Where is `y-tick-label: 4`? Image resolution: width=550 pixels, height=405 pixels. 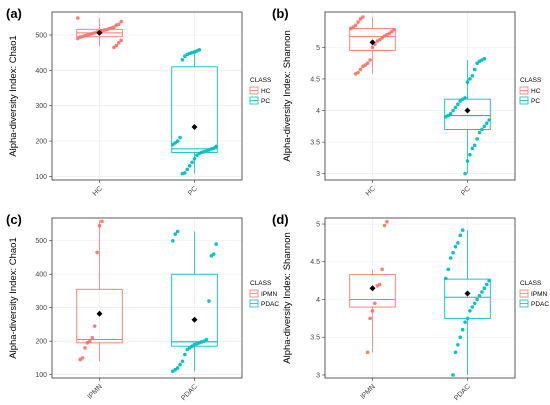
y-tick-label: 4 is located at coordinates (318, 300).